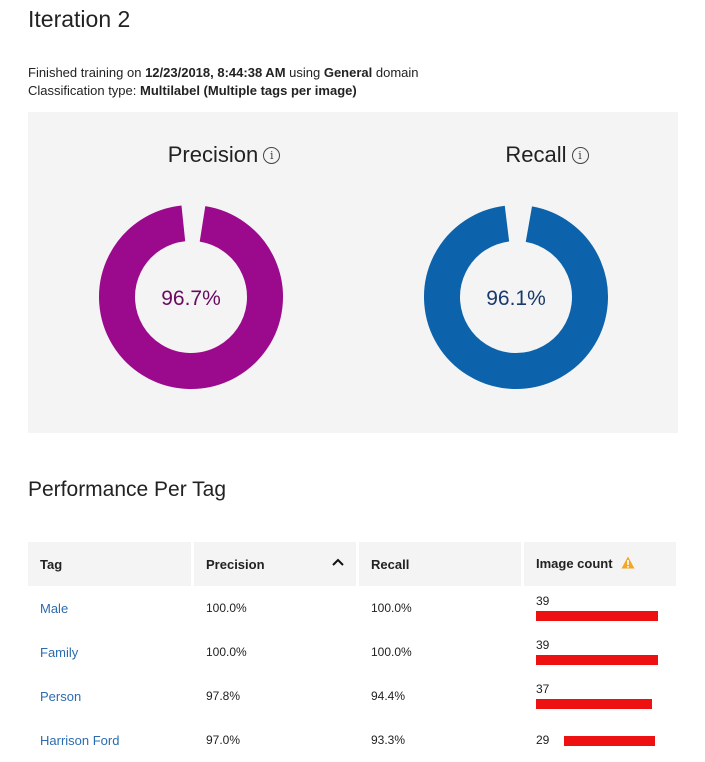 The width and height of the screenshot is (705, 762). What do you see at coordinates (111, 608) in the screenshot?
I see `tag-cell: Male` at bounding box center [111, 608].